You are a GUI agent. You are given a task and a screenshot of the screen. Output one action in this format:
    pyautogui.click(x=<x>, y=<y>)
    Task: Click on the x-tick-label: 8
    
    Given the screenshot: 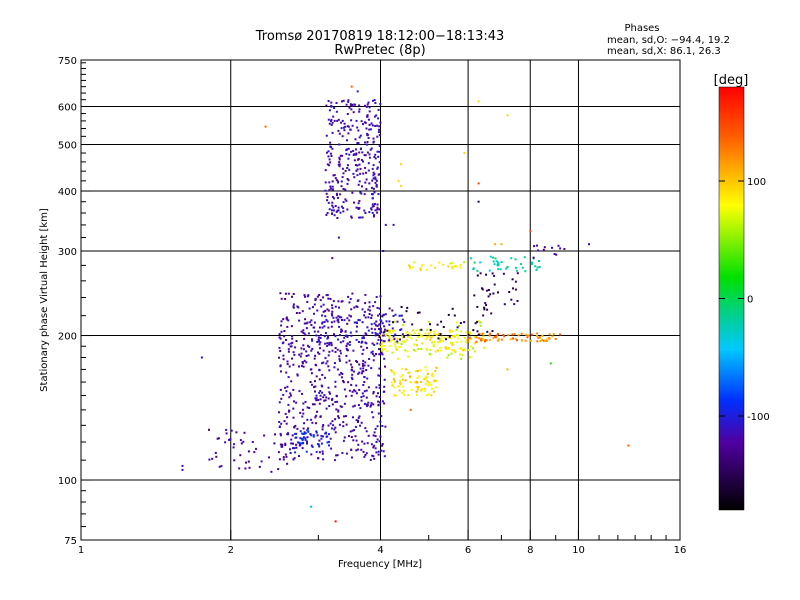 What is the action you would take?
    pyautogui.click(x=530, y=550)
    